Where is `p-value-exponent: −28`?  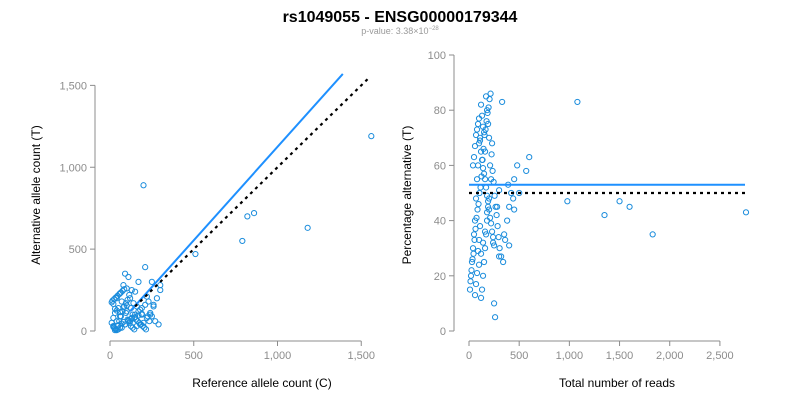 p-value-exponent: −28 is located at coordinates (434, 29).